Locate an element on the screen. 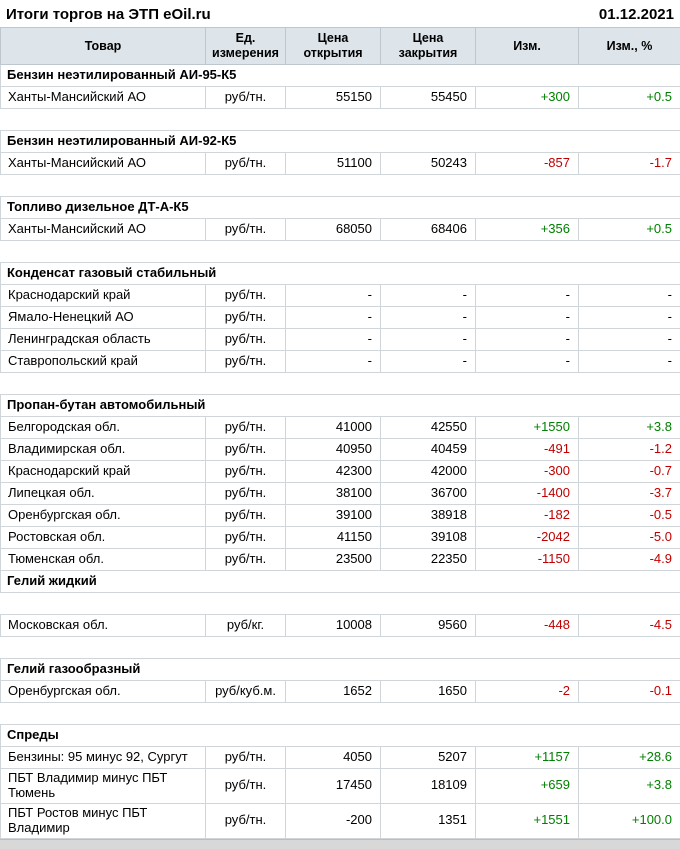 This screenshot has height=849, width=680. change-cell: -2 is located at coordinates (527, 692).